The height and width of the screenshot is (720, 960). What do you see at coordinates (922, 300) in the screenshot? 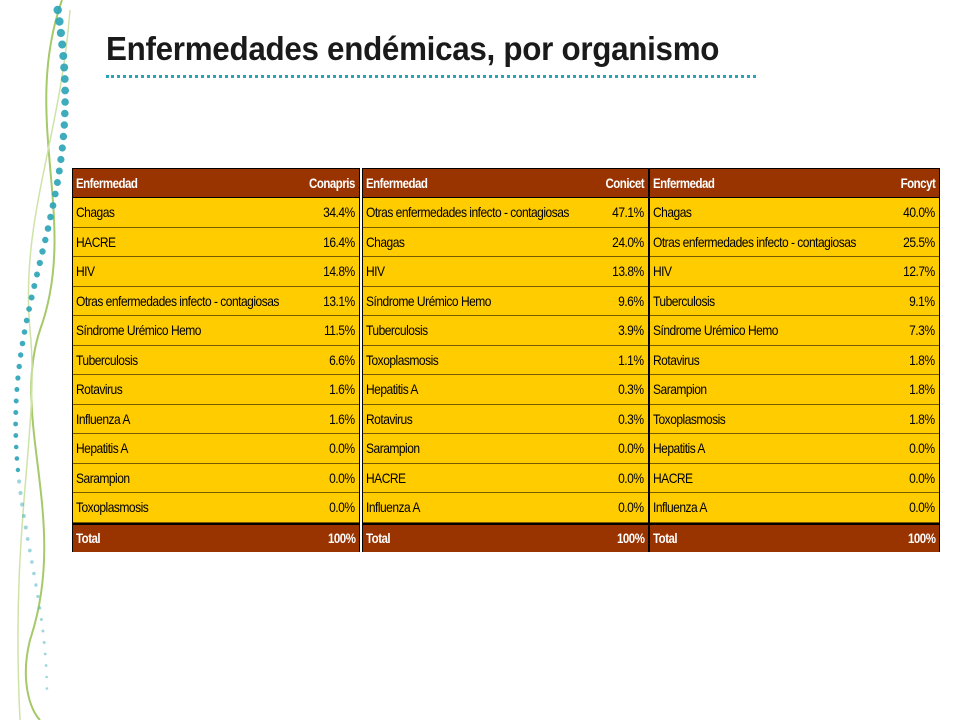
I see `table-row-value: 9.1%` at bounding box center [922, 300].